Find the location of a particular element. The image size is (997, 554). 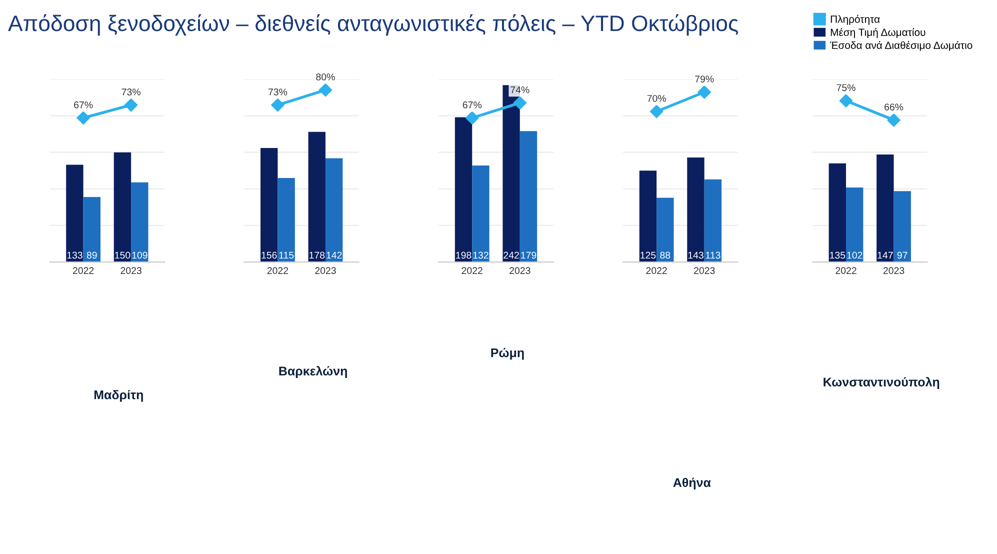

data-label: 142 is located at coordinates (334, 255).